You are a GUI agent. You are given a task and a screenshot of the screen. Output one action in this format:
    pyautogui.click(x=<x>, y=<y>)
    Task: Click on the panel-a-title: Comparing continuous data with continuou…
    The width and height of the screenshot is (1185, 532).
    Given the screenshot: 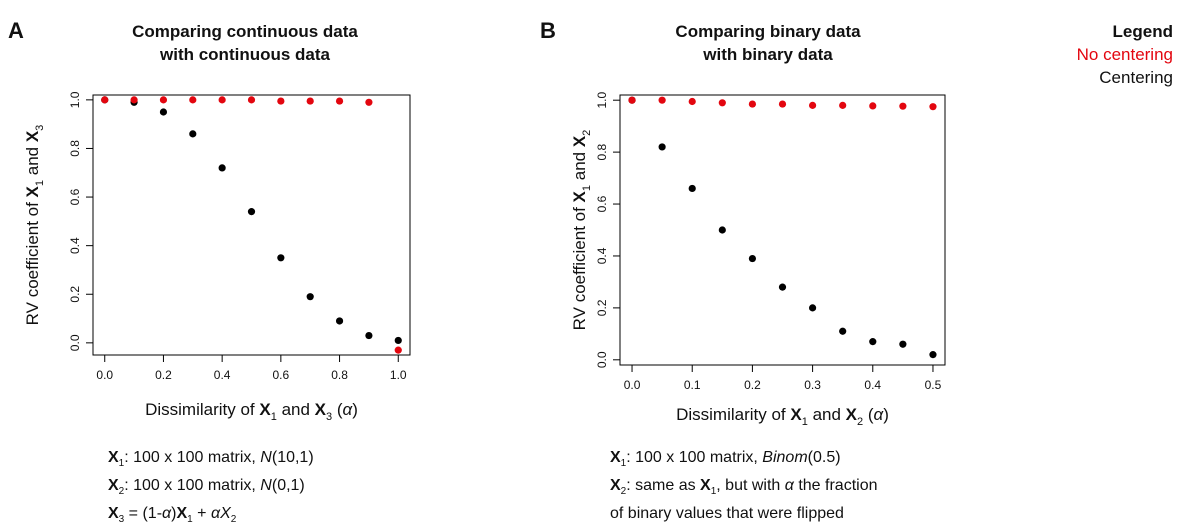 What is the action you would take?
    pyautogui.click(x=245, y=43)
    